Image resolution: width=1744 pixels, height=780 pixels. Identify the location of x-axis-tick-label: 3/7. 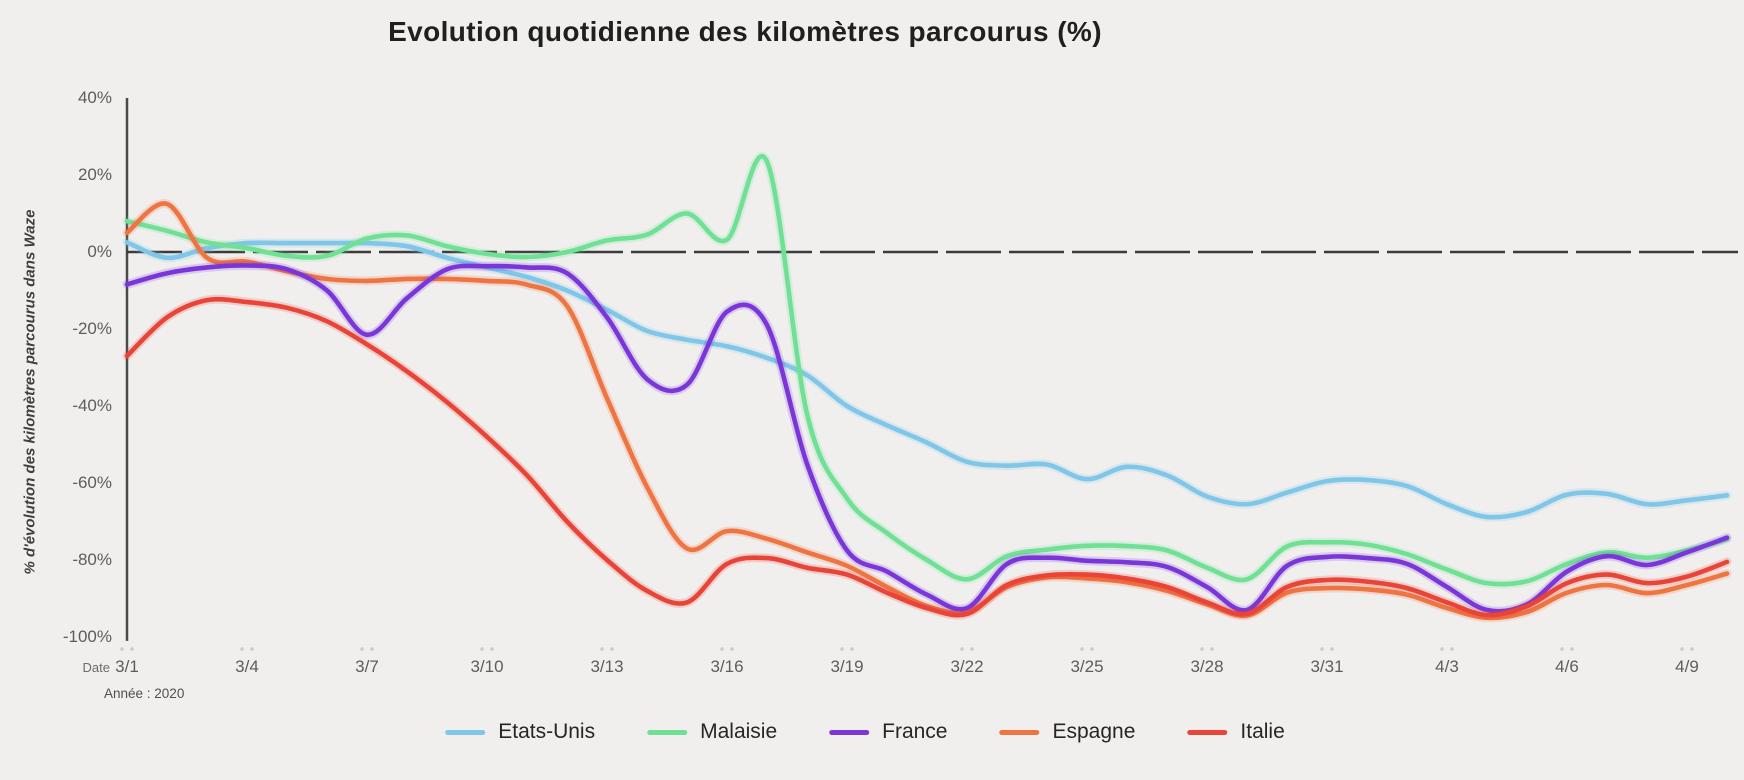
(367, 666).